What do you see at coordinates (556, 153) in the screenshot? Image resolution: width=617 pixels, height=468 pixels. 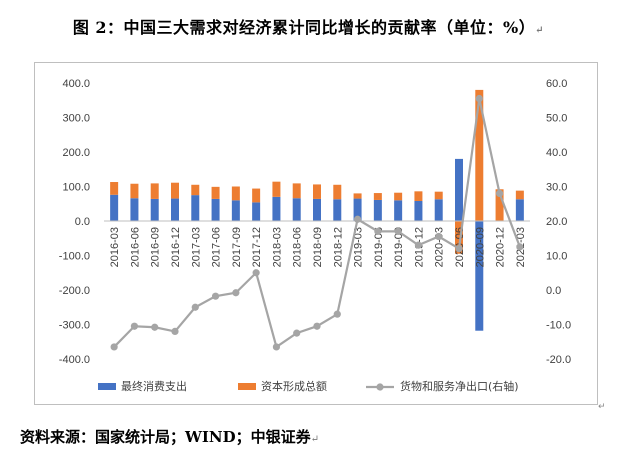 I see `y-right-tick-label: 40.0` at bounding box center [556, 153].